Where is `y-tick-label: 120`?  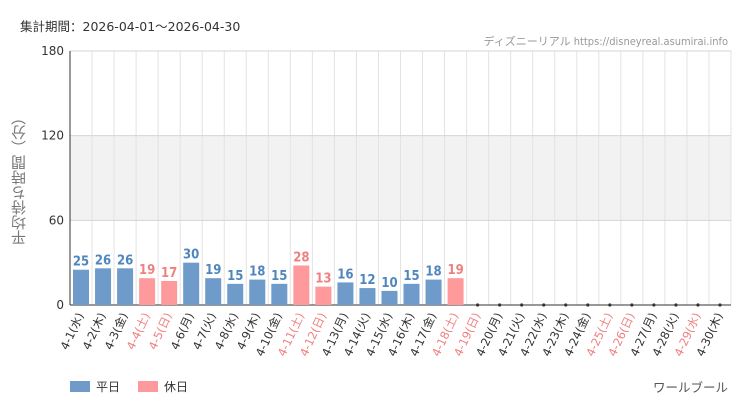 y-tick-label: 120 is located at coordinates (52, 136).